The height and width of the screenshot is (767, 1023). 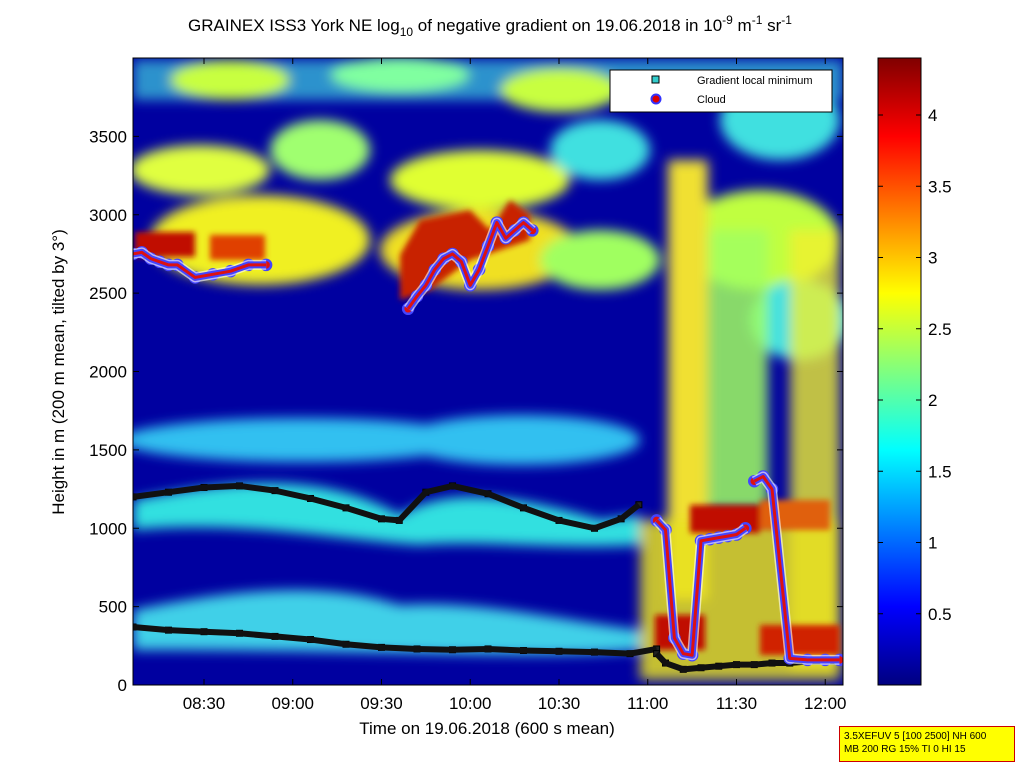 What do you see at coordinates (204, 703) in the screenshot?
I see `x-tick-label: 08:30` at bounding box center [204, 703].